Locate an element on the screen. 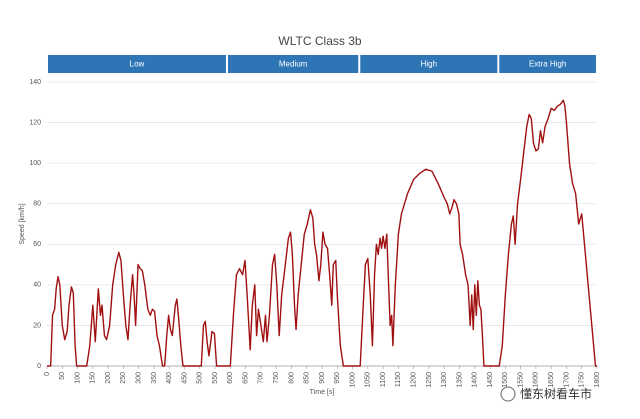 Image resolution: width=640 pixels, height=419 pixels. x-tick-label: 50 is located at coordinates (62, 376).